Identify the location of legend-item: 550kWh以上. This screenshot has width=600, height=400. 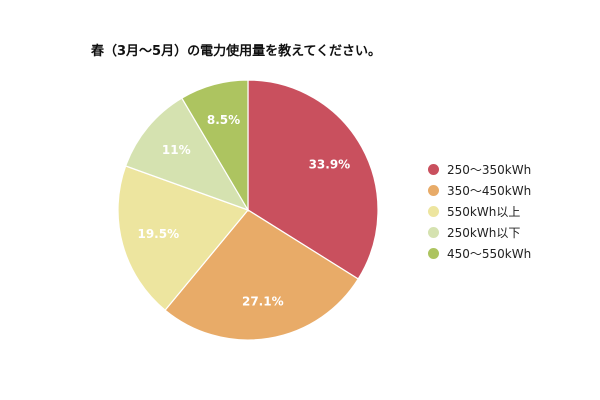
(479, 211).